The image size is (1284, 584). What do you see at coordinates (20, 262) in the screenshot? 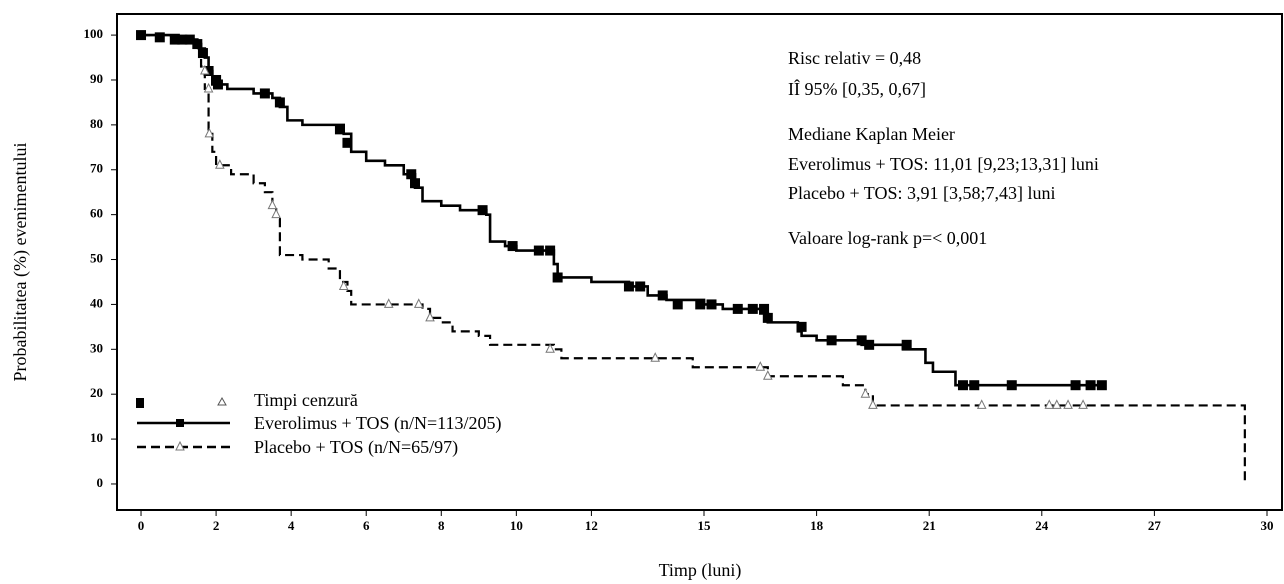
I see `y-axis-label: Probabilitatea (%) evenimentului` at bounding box center [20, 262].